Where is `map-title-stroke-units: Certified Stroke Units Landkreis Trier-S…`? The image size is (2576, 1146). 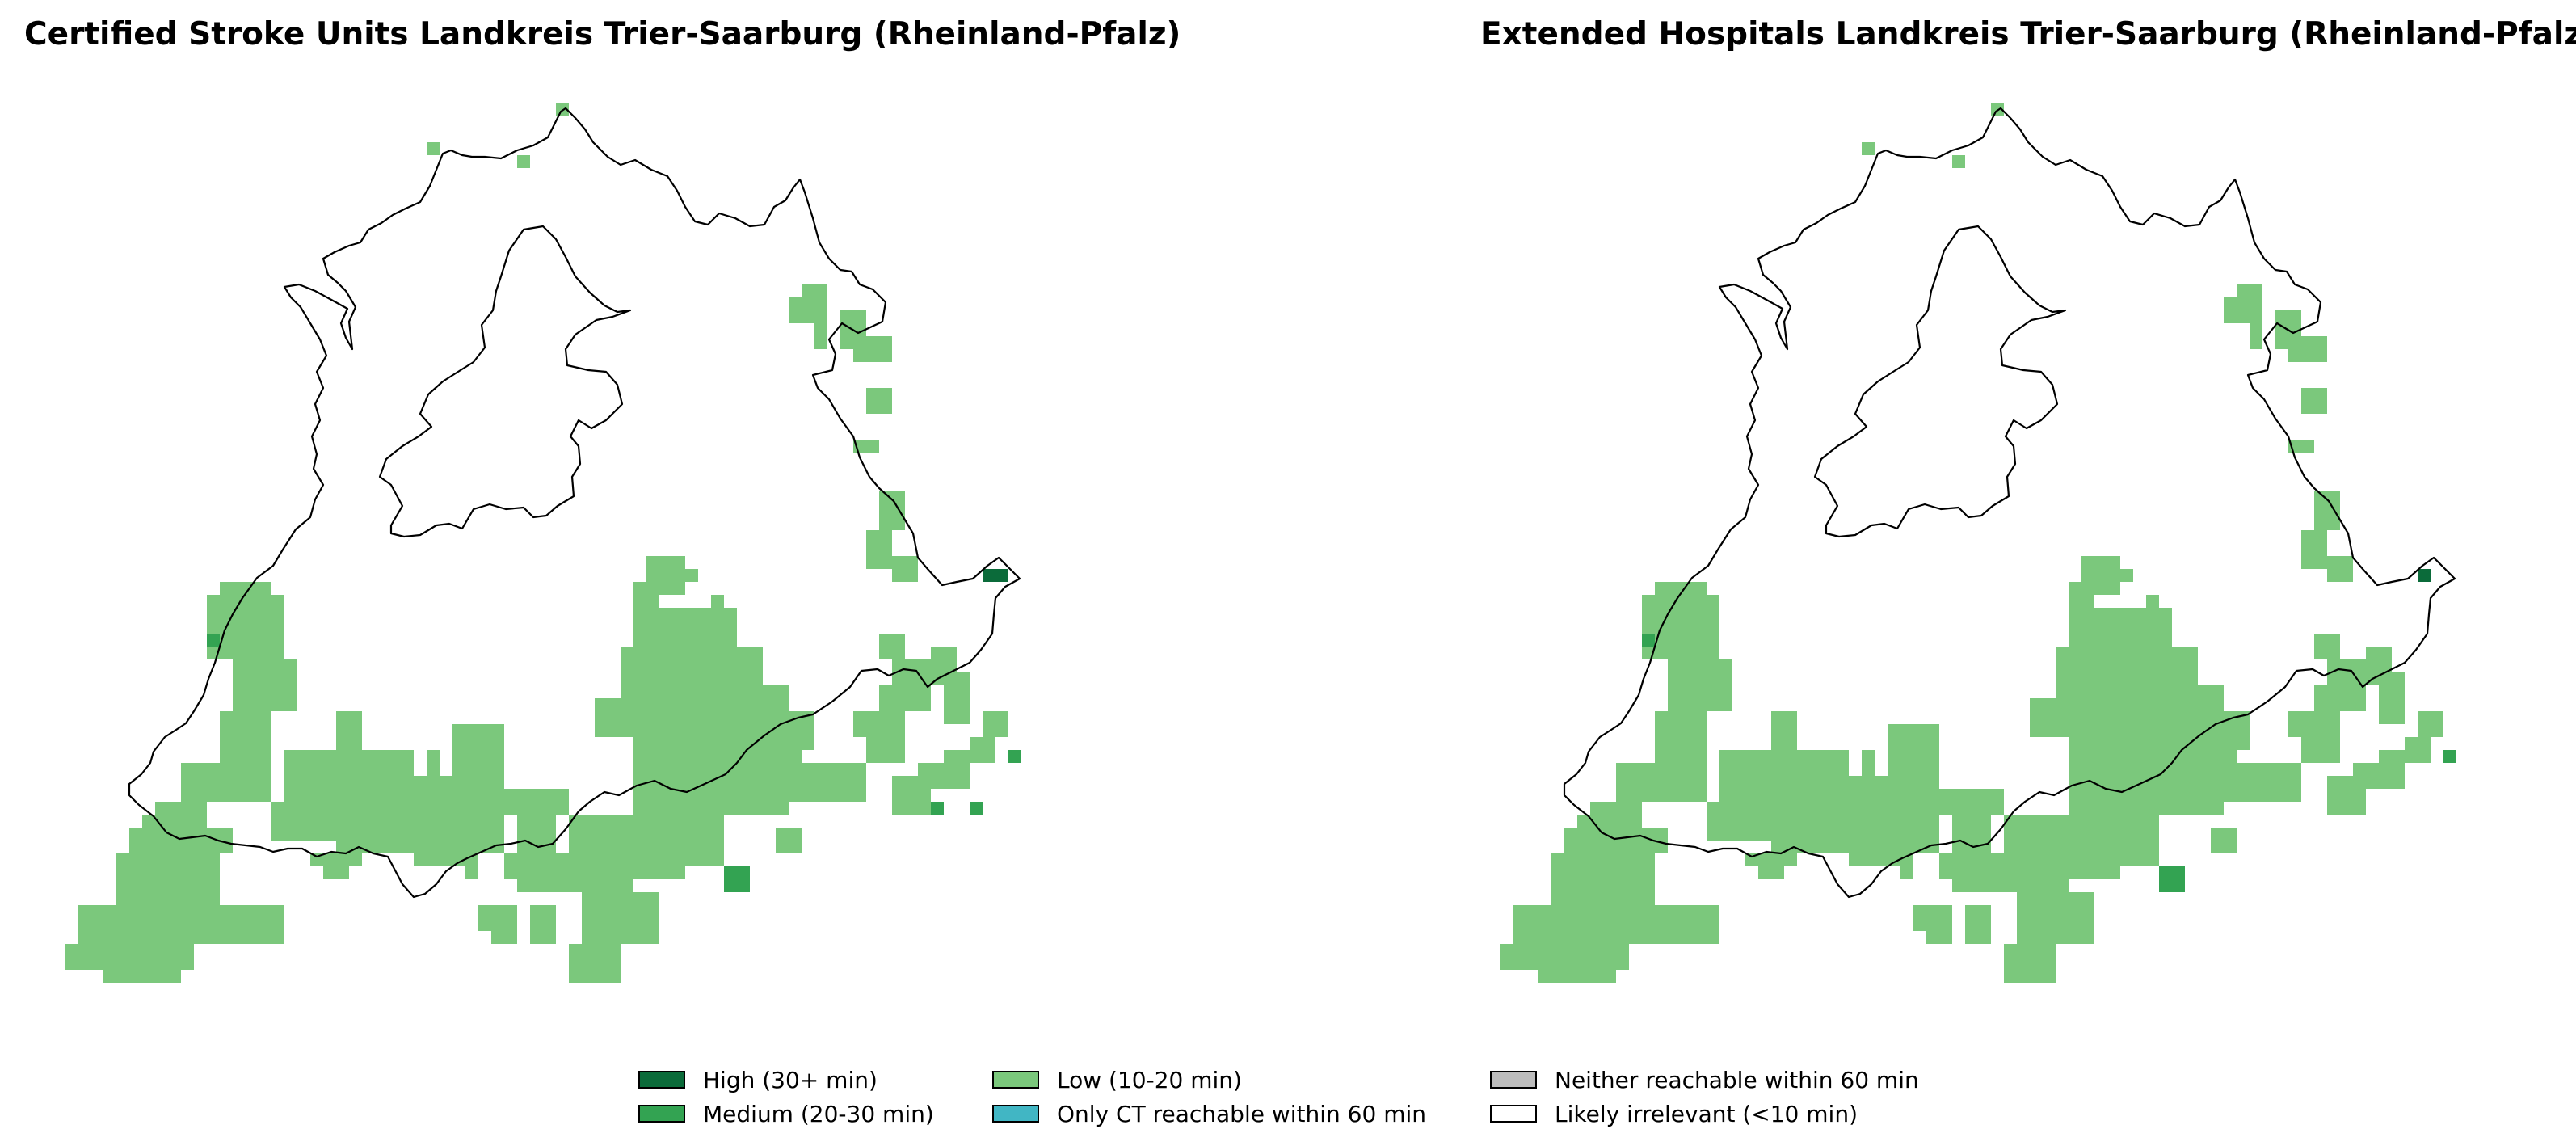
map-title-stroke-units: Certified Stroke Units Landkreis Trier-S… is located at coordinates (602, 34).